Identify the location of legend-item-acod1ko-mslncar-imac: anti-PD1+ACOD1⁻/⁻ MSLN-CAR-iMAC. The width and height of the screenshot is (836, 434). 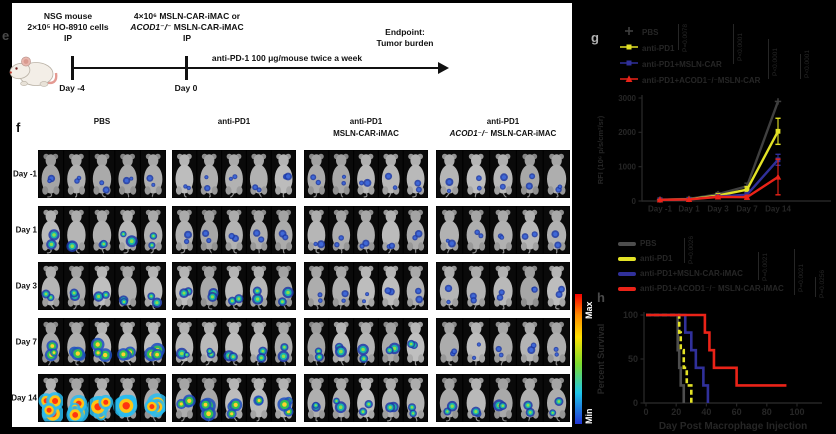
(701, 288).